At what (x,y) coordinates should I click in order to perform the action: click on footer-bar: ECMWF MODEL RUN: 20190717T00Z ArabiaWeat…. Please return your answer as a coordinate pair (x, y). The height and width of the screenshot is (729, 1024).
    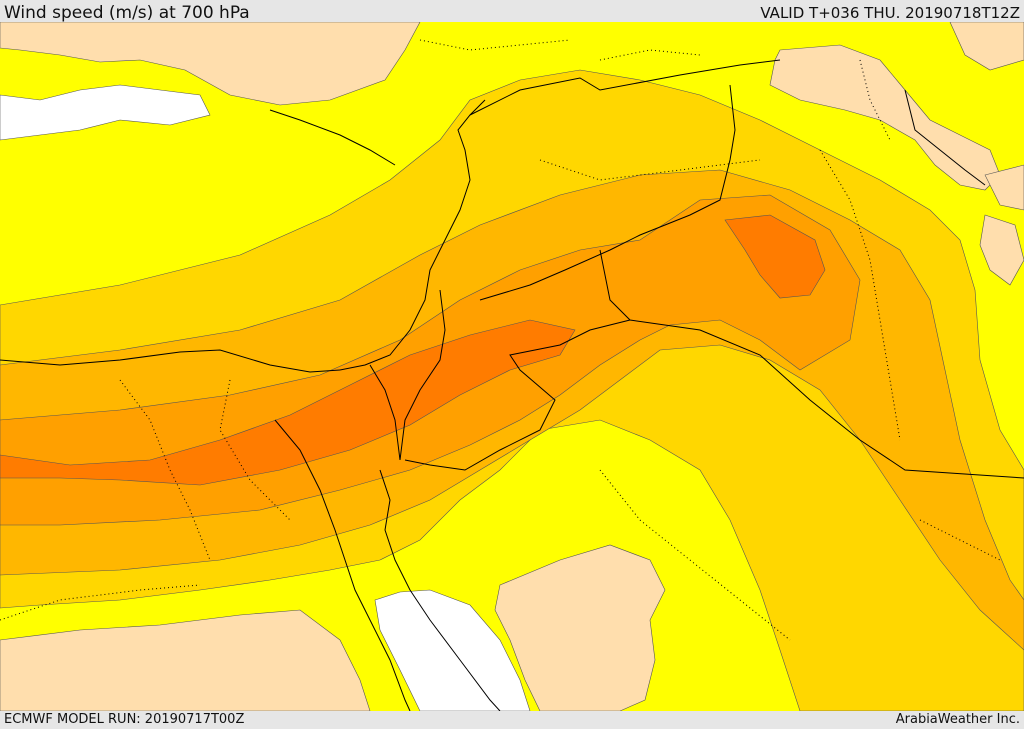
    Looking at the image, I should click on (512, 720).